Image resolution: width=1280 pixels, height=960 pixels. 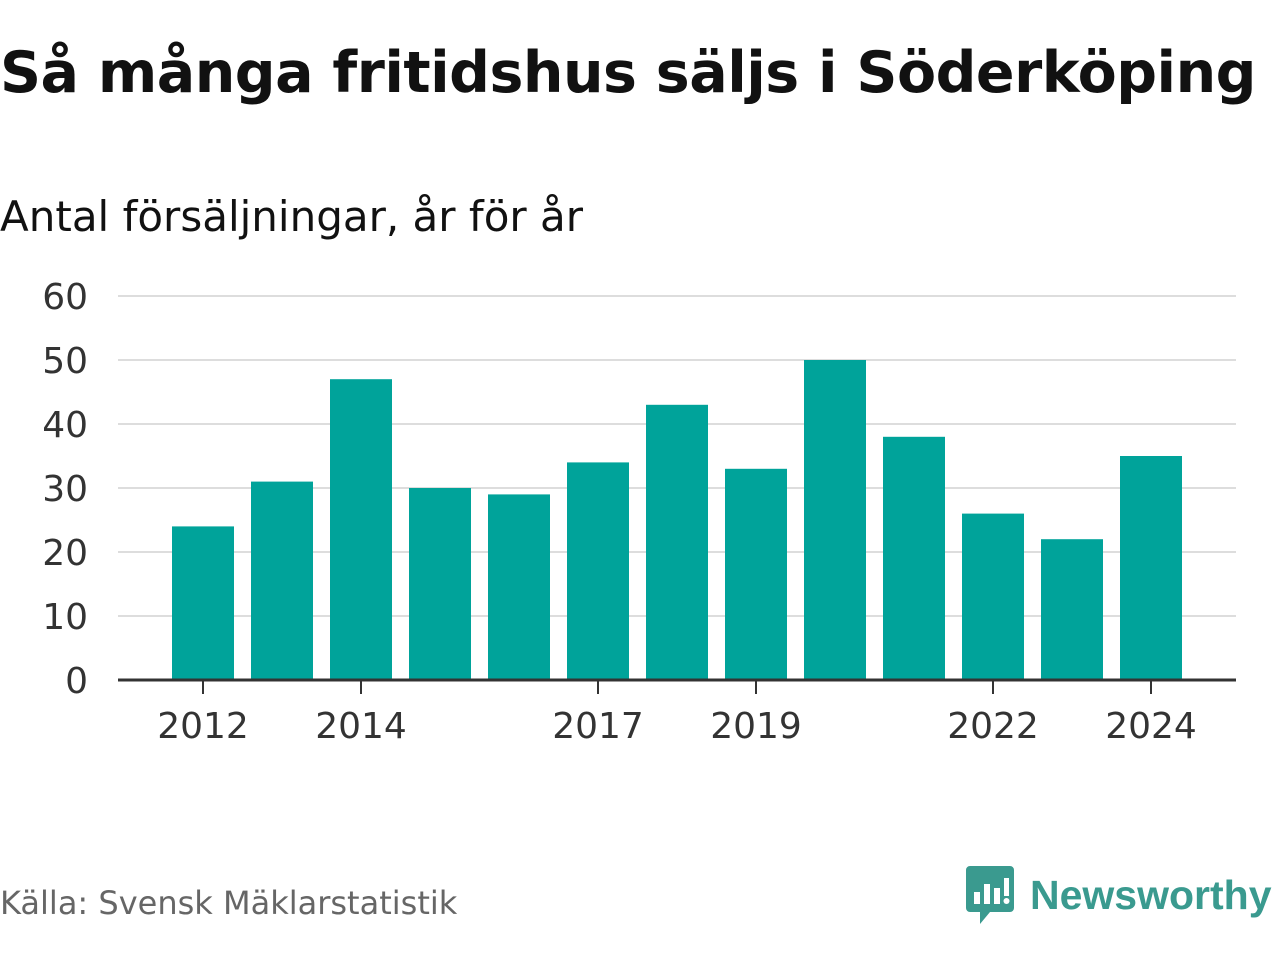 I want to click on bar-2013, so click(x=282, y=580).